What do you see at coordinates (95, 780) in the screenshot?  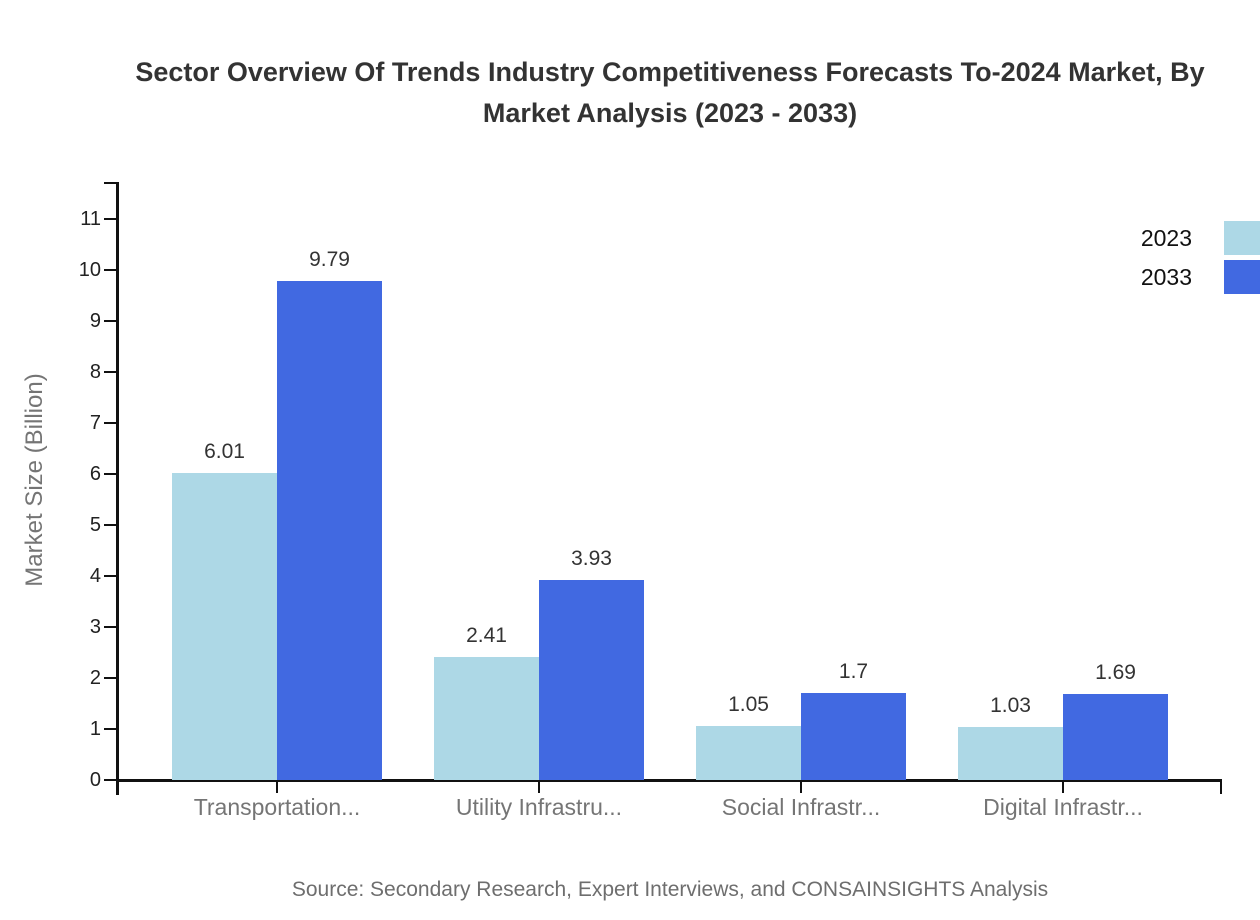 I see `y-tick-label: 0` at bounding box center [95, 780].